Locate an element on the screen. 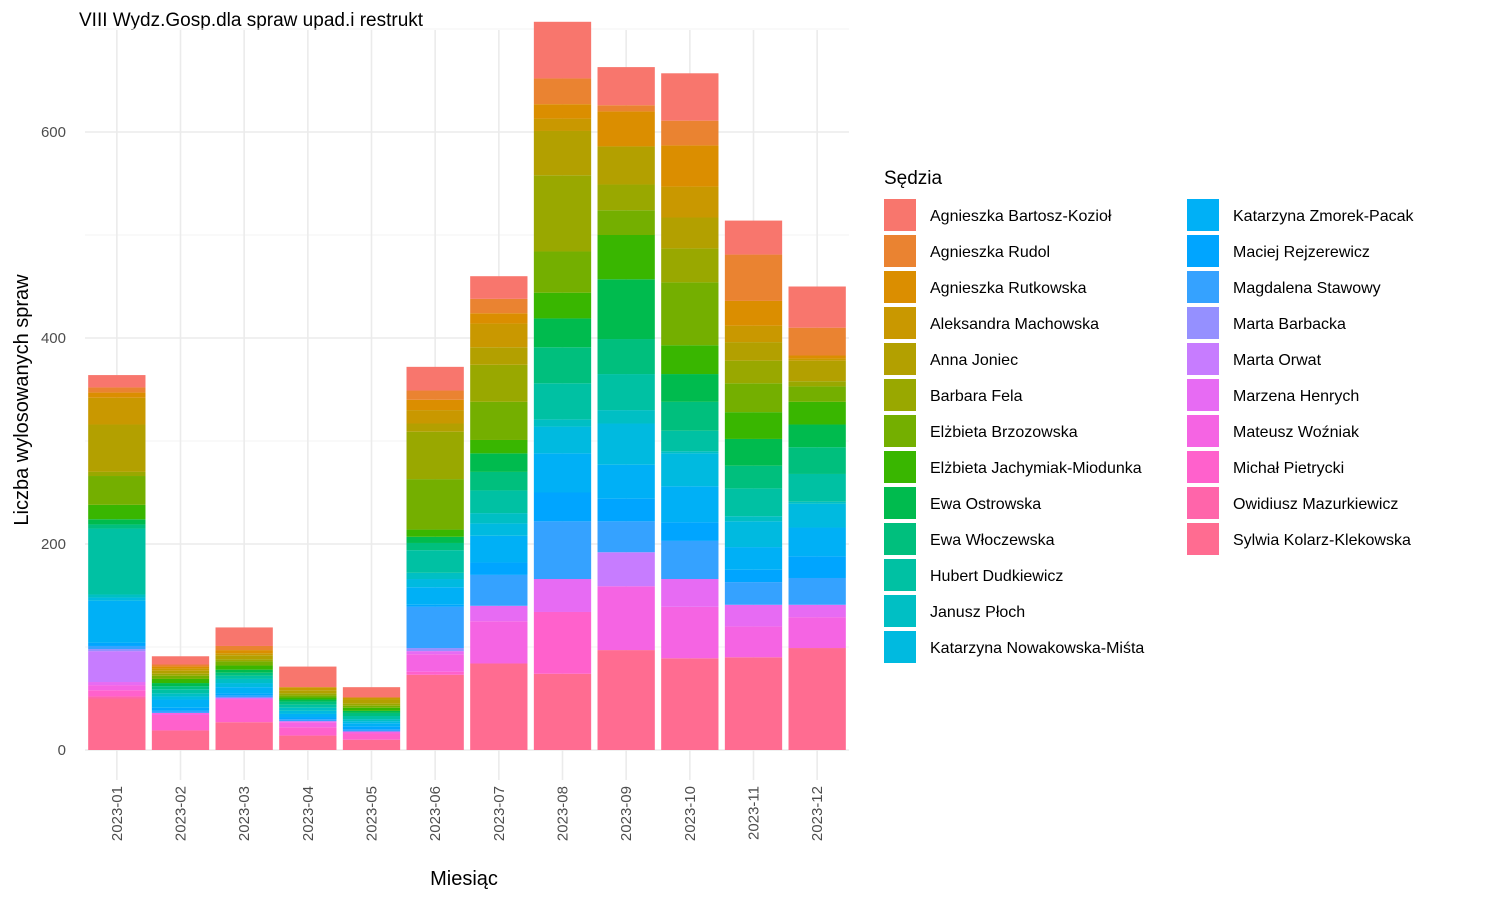 The height and width of the screenshot is (900, 1500). legend-label: Marta Orwat is located at coordinates (1277, 360).